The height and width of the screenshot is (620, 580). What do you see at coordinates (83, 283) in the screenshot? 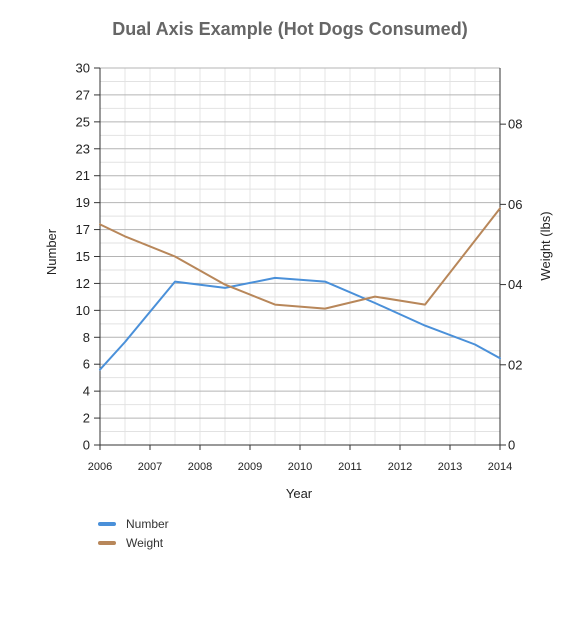
I see `y-left-tick-label: 12` at bounding box center [83, 283].